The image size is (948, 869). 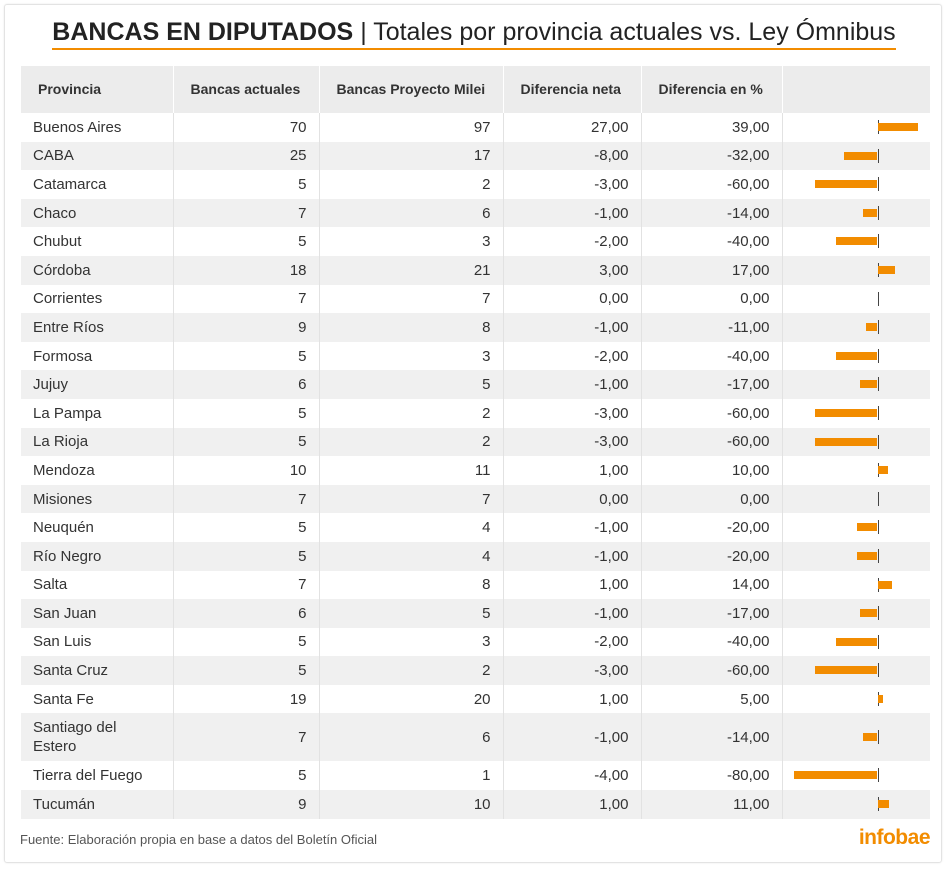 What do you see at coordinates (63, 528) in the screenshot?
I see `cell-provincia: Neuquén` at bounding box center [63, 528].